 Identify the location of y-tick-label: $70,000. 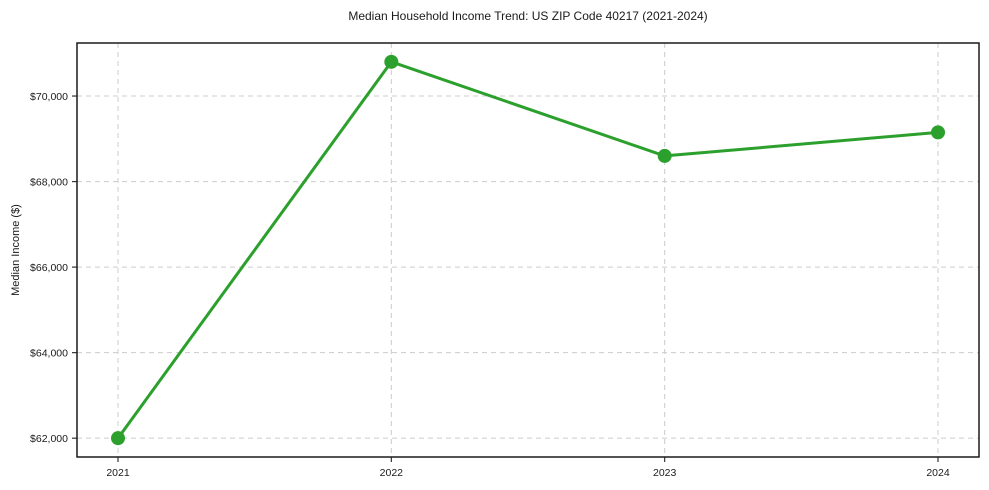
(49, 97).